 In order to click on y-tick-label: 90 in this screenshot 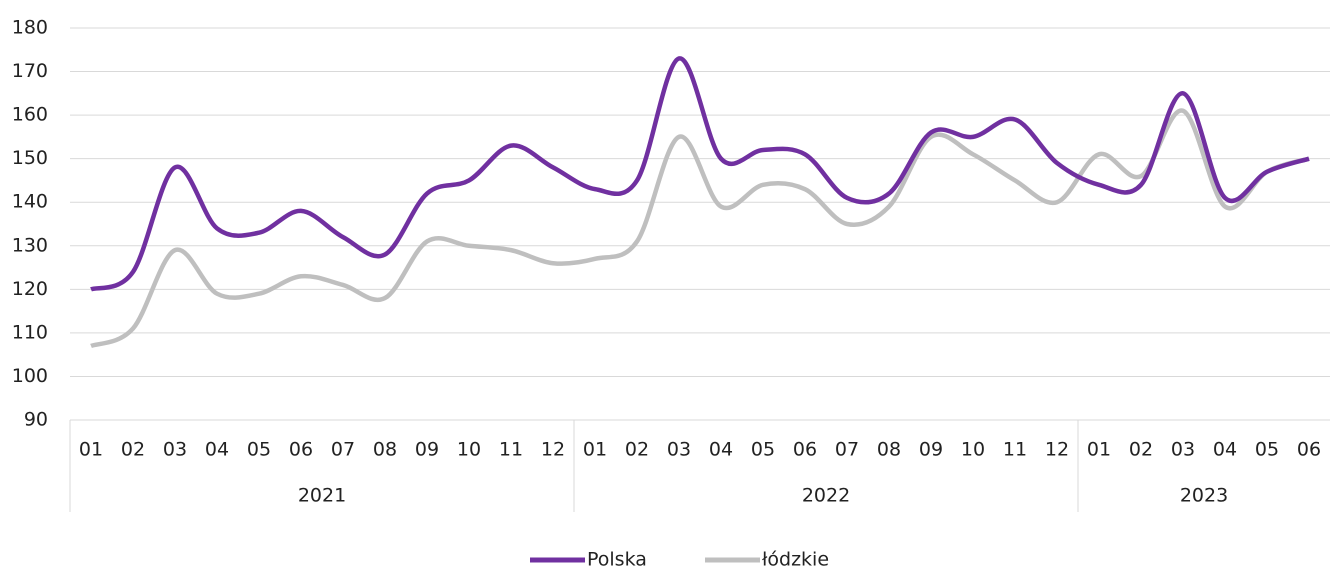, I will do `click(36, 420)`.